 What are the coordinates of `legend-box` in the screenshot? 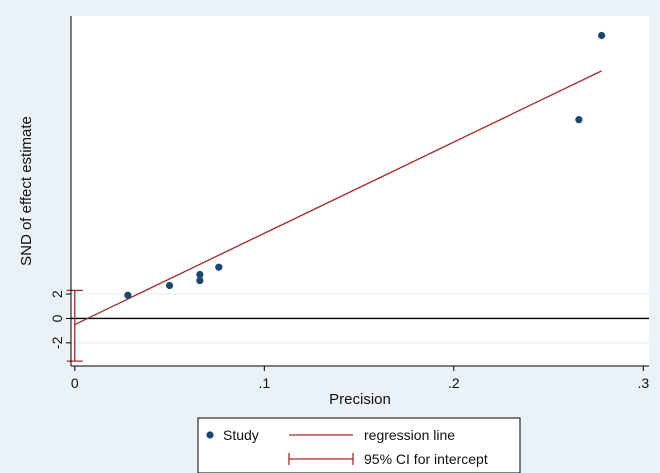 It's located at (359, 445).